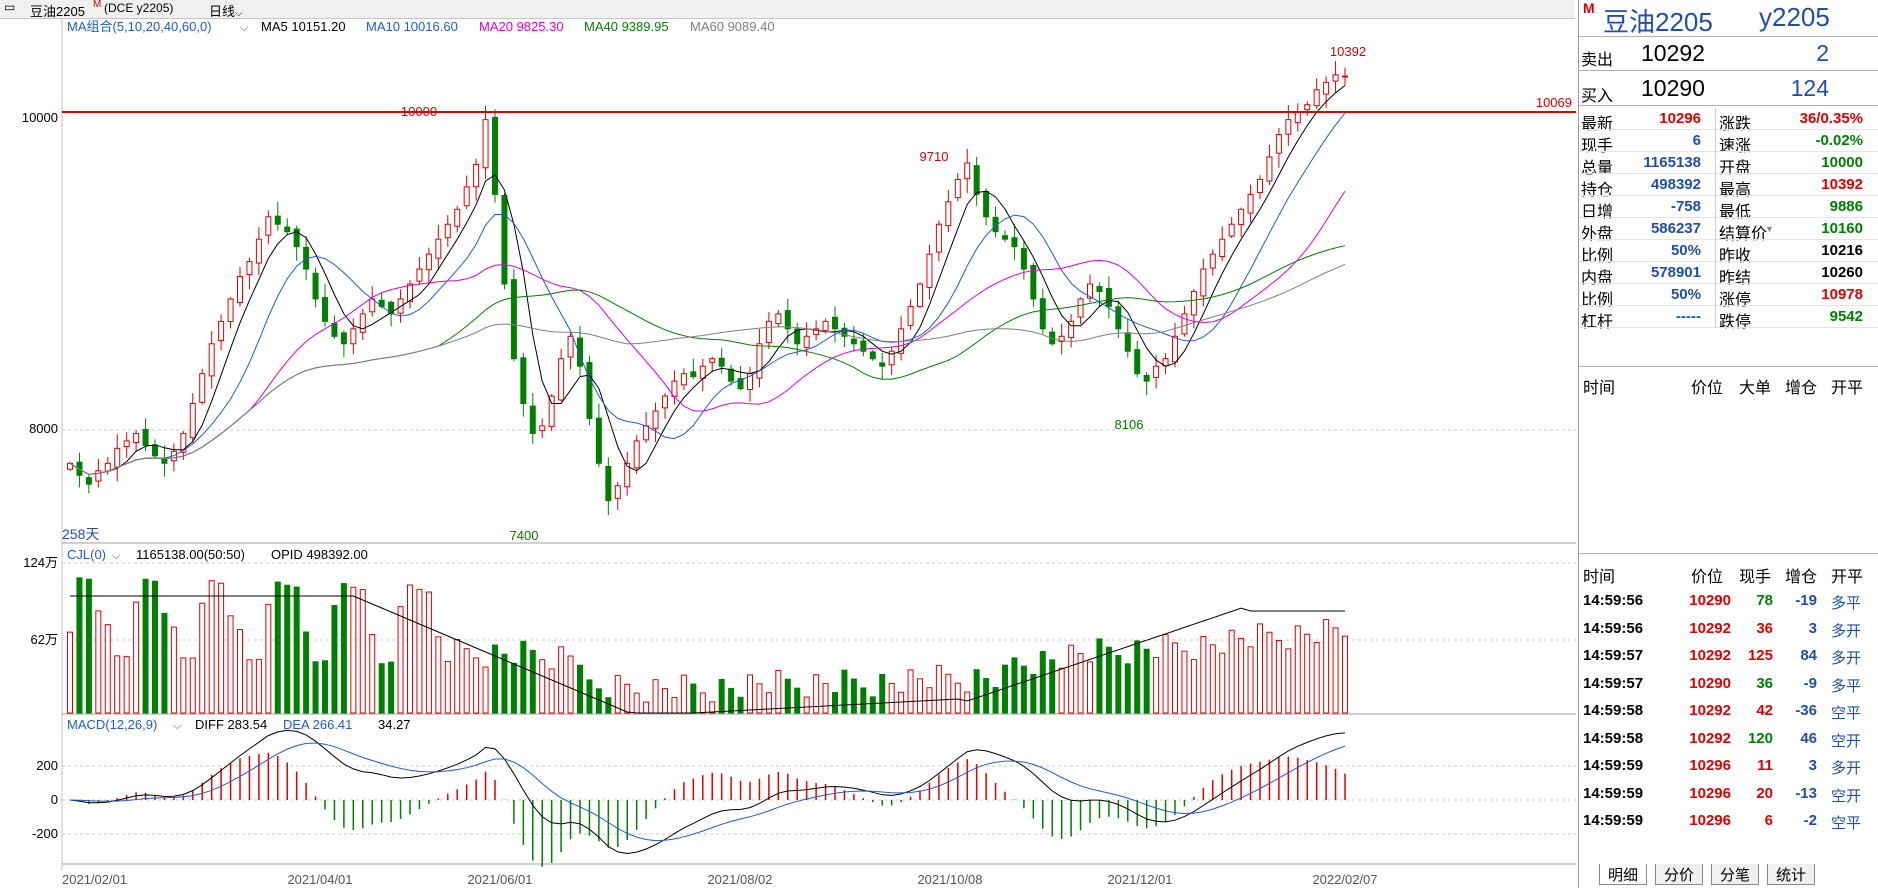 The height and width of the screenshot is (888, 1878). I want to click on col-price: 价位, so click(1707, 388).